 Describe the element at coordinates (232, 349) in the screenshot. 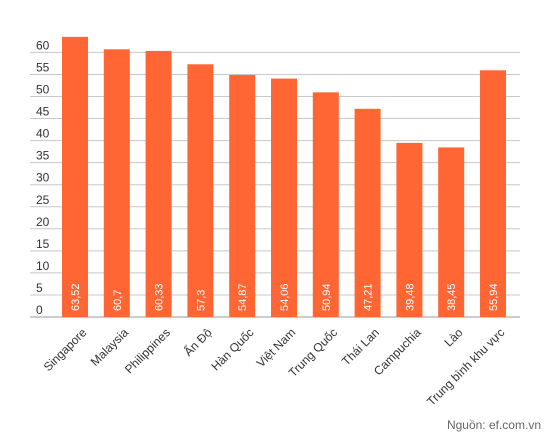

I see `x-tick-label: Hàn Quốc` at that location.